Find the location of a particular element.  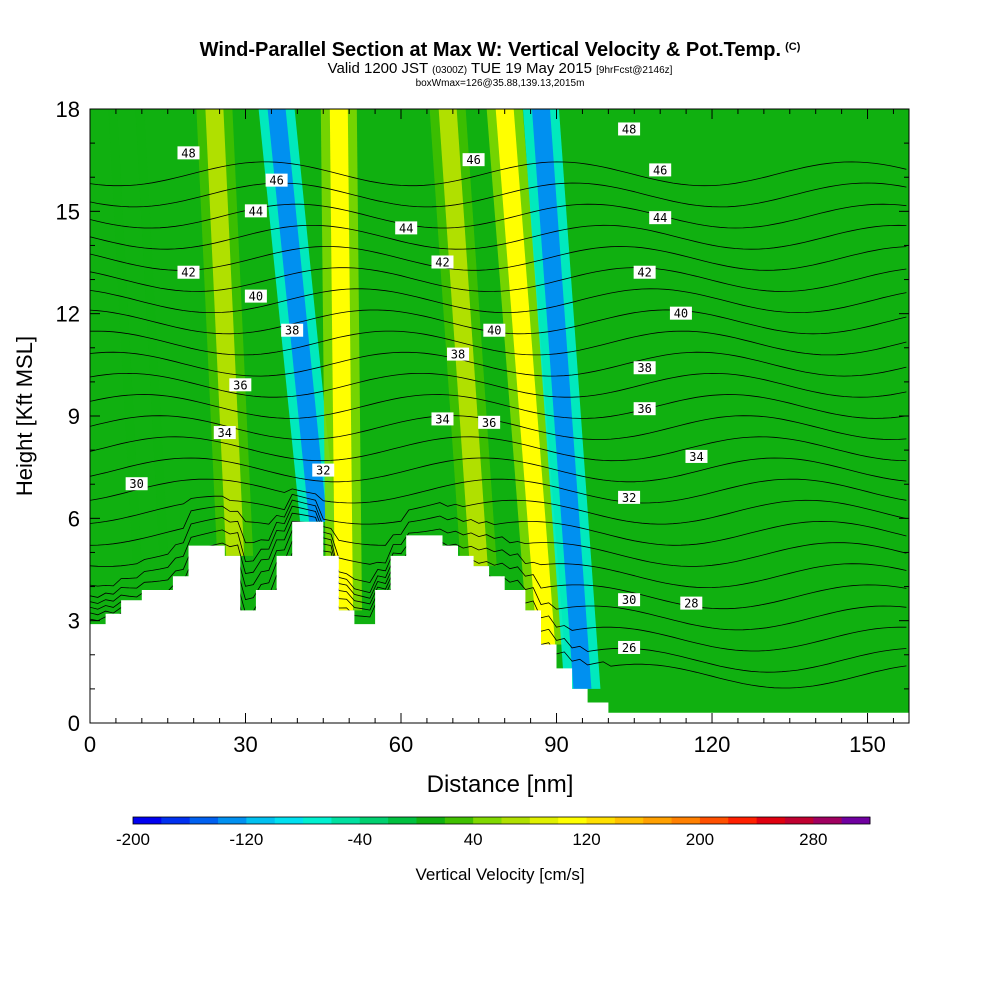

isentrope-label-text: 44 is located at coordinates (406, 228).